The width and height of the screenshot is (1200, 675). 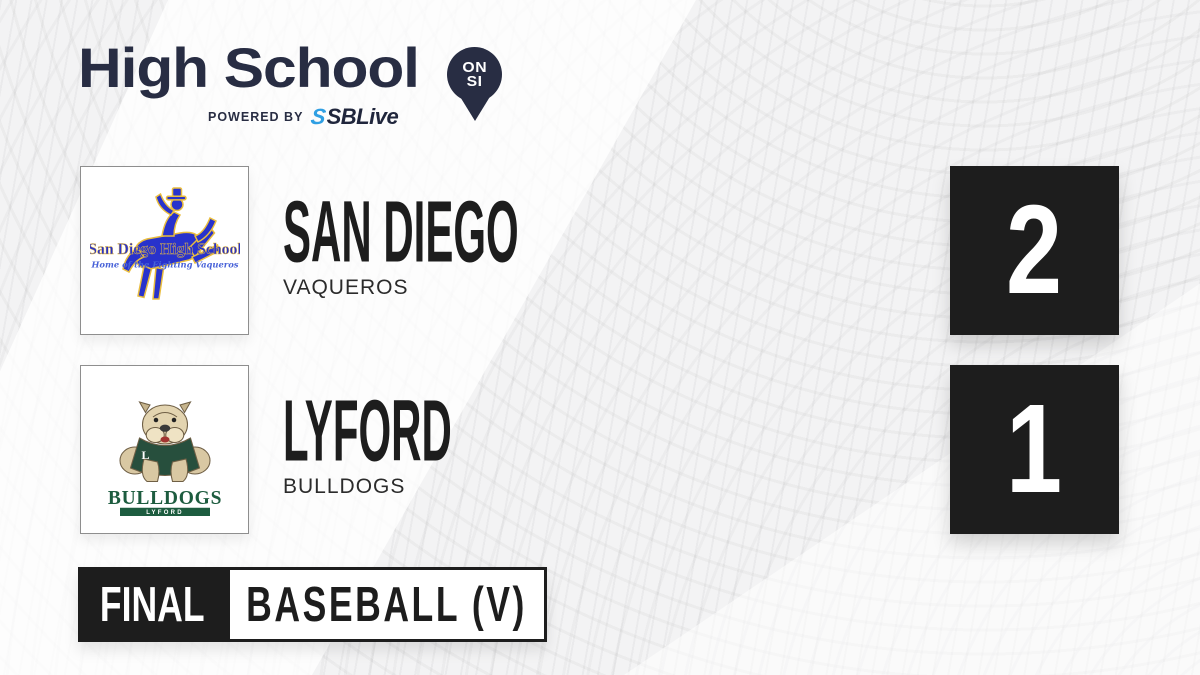 What do you see at coordinates (344, 486) in the screenshot?
I see `team-mascot-bulldogs: BULLDOGS` at bounding box center [344, 486].